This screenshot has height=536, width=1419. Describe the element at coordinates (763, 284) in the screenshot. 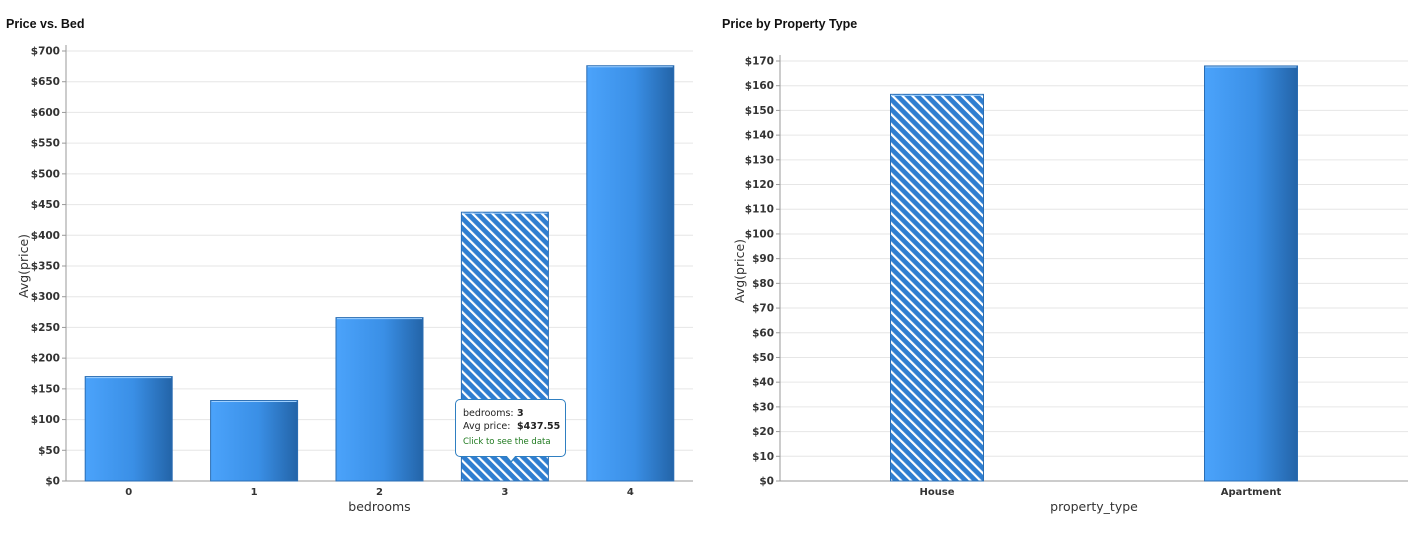

I see `y-tick-label: $80` at that location.